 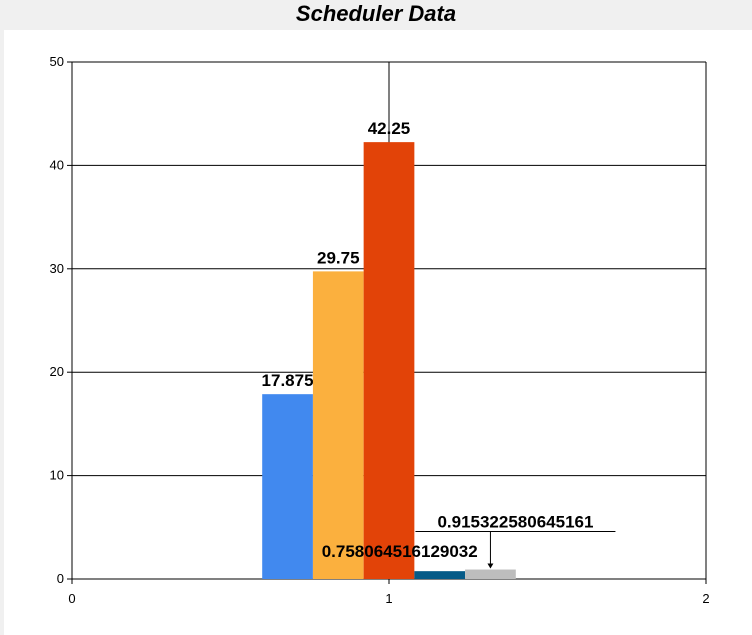 I want to click on callout-arrow, so click(x=490, y=566).